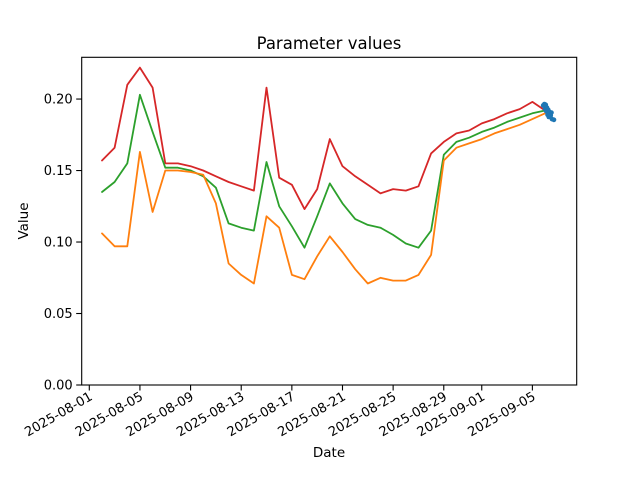  I want to click on y-axis-ticks: 0.00 0.05 0.10 0.15 0.20, so click(63, 243).